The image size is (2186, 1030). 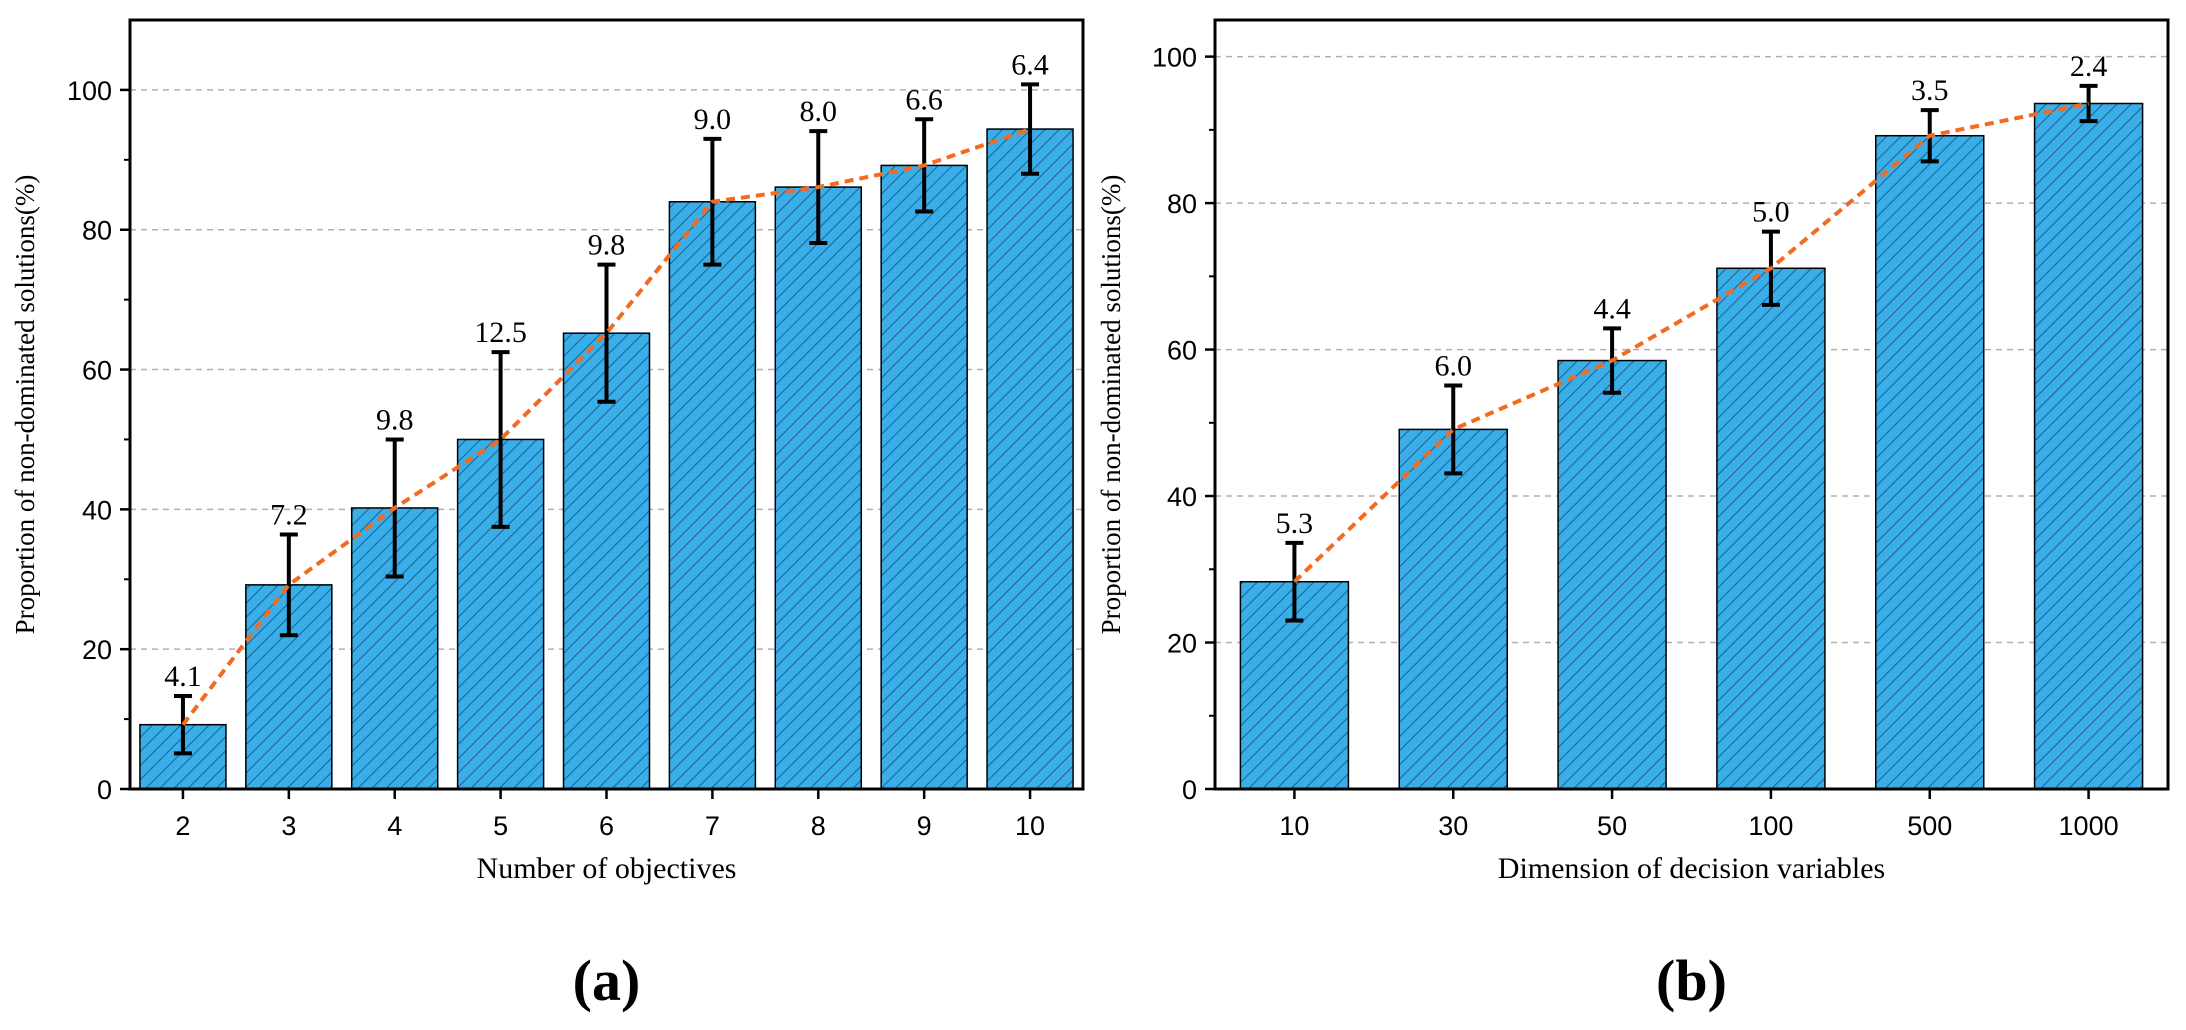 I want to click on data-label: 6.6, so click(x=924, y=99).